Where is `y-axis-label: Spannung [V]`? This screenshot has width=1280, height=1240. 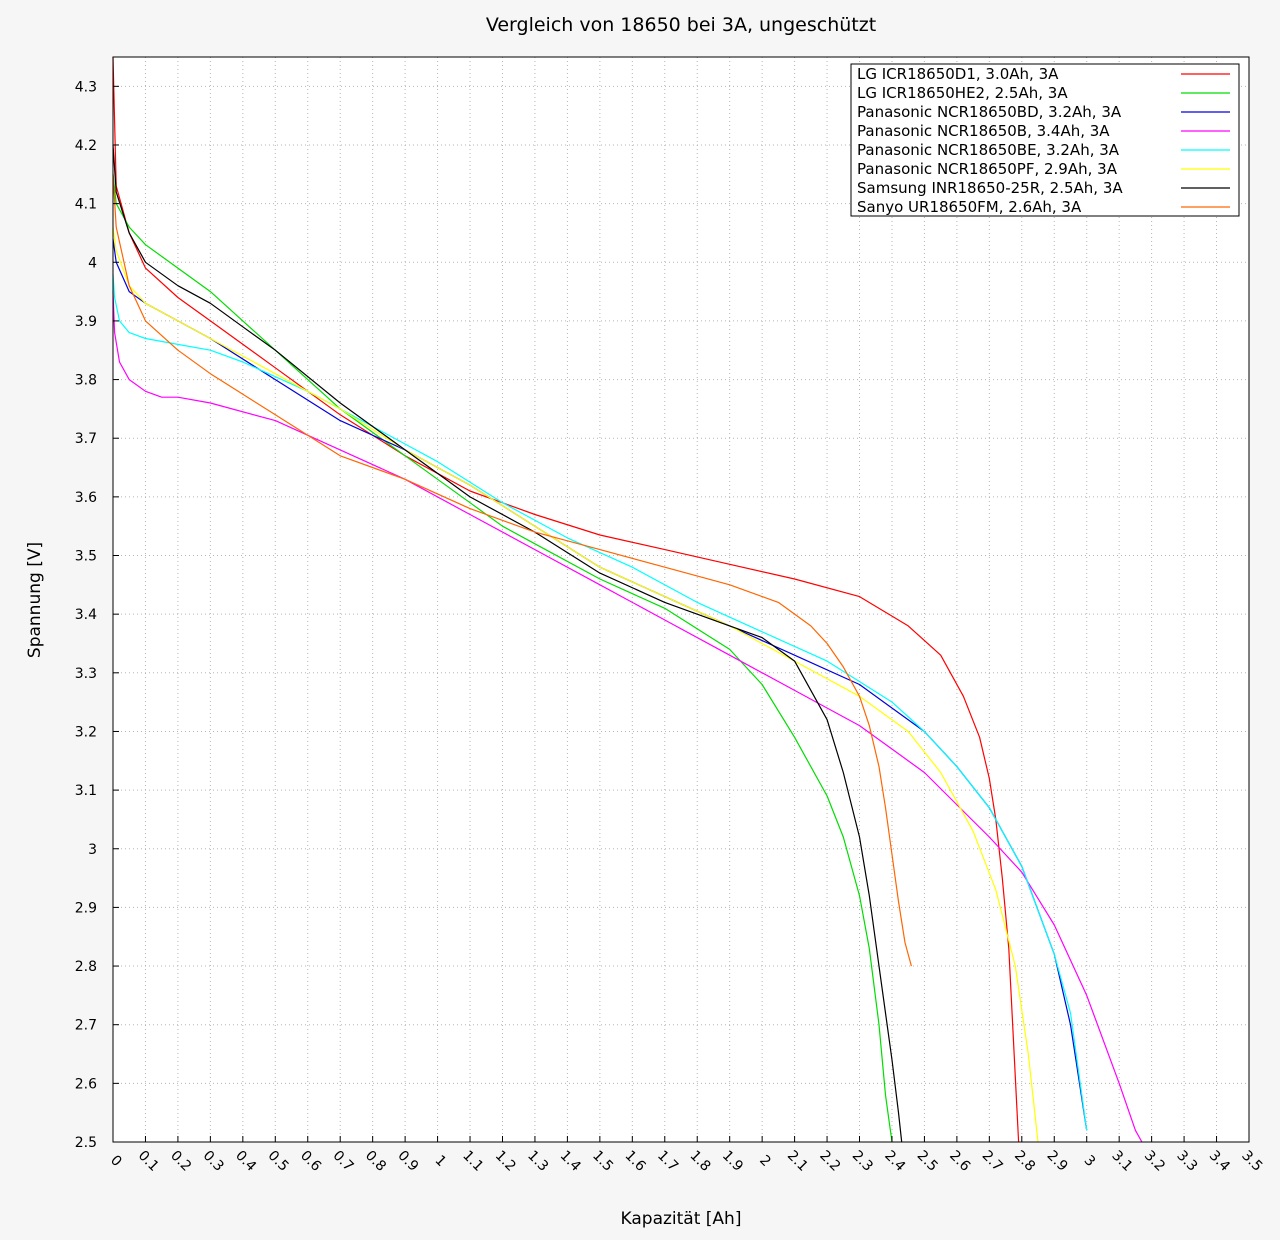
y-axis-label: Spannung [V] is located at coordinates (35, 600).